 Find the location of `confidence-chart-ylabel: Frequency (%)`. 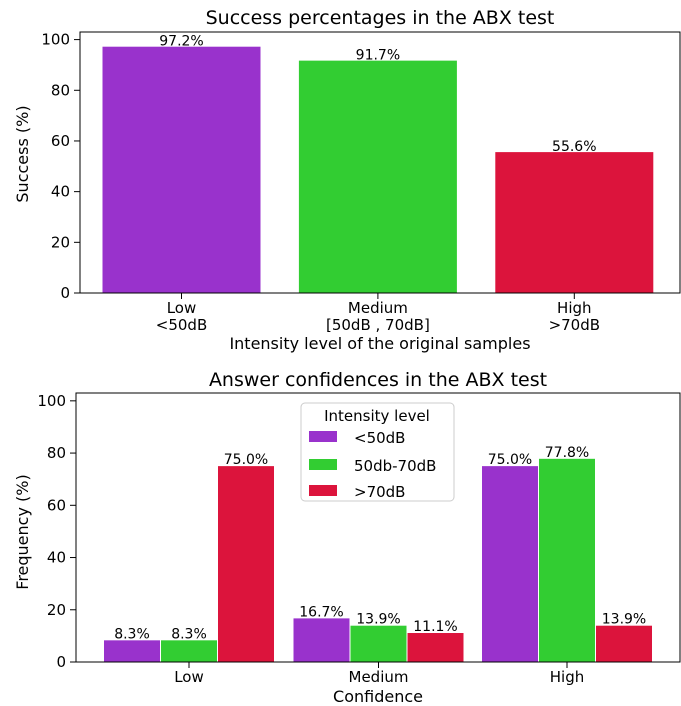

confidence-chart-ylabel: Frequency (%) is located at coordinates (22, 531).